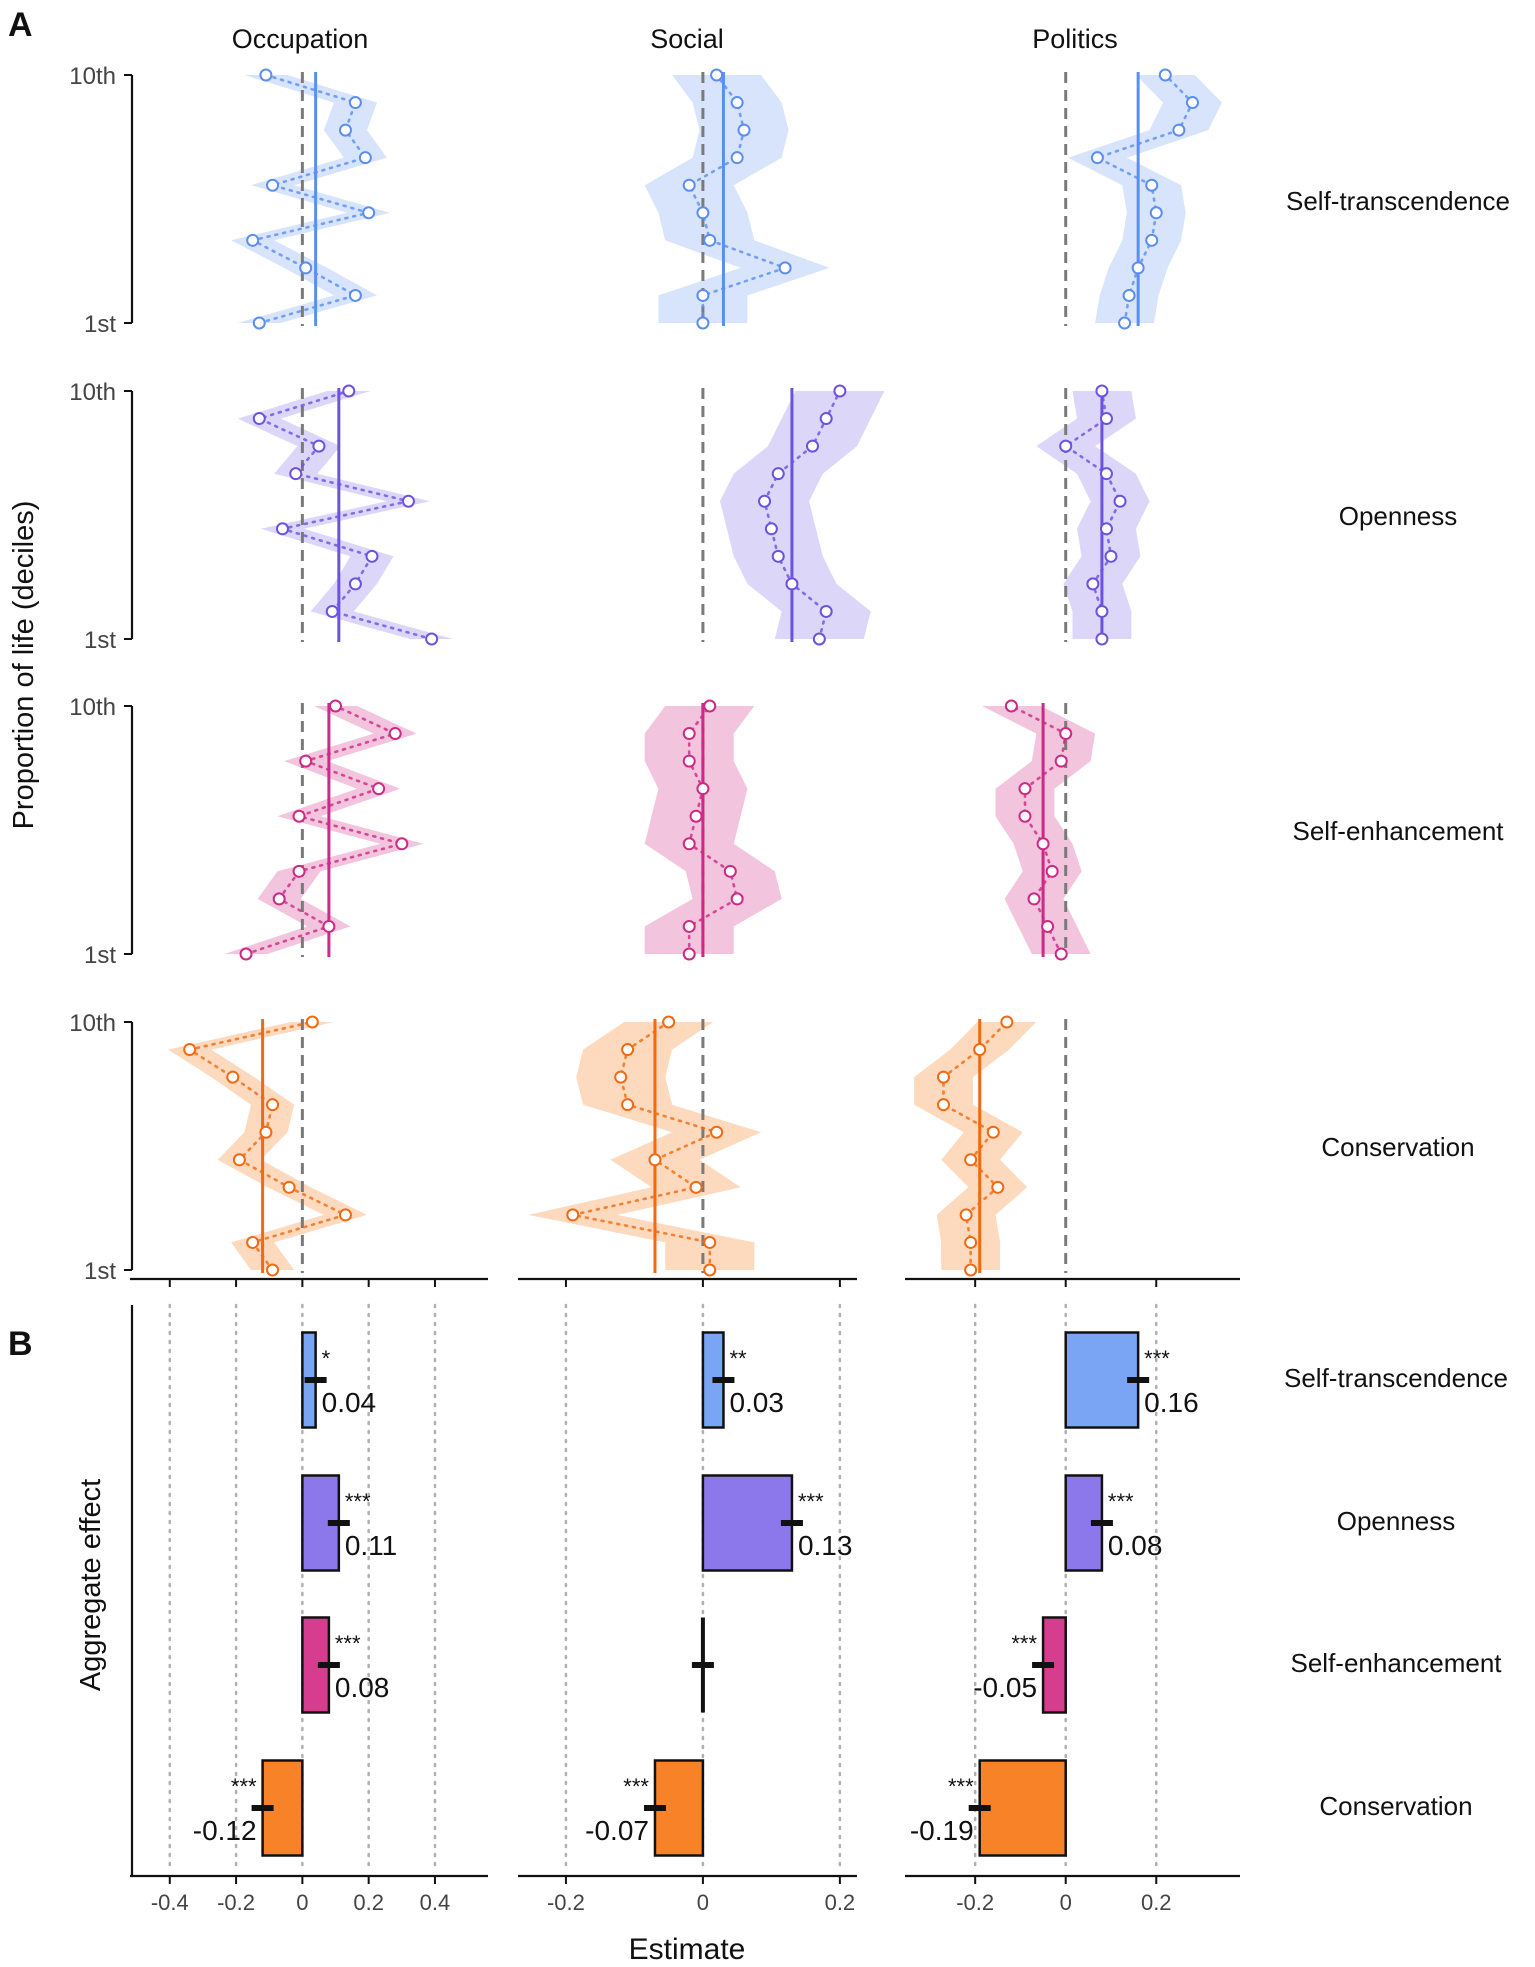 This screenshot has height=1967, width=1535. Describe the element at coordinates (1005, 1687) in the screenshot. I see `value-label-politics-self-enhancement: -0.05` at that location.